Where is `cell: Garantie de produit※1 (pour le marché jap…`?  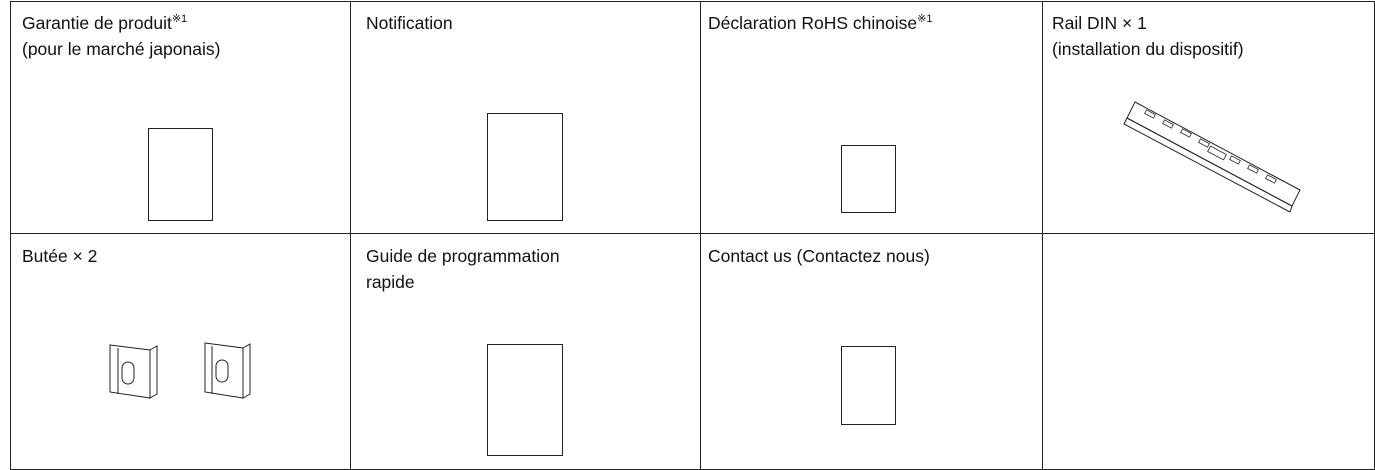
cell: Garantie de produit※1 (pour le marché jap… is located at coordinates (121, 36).